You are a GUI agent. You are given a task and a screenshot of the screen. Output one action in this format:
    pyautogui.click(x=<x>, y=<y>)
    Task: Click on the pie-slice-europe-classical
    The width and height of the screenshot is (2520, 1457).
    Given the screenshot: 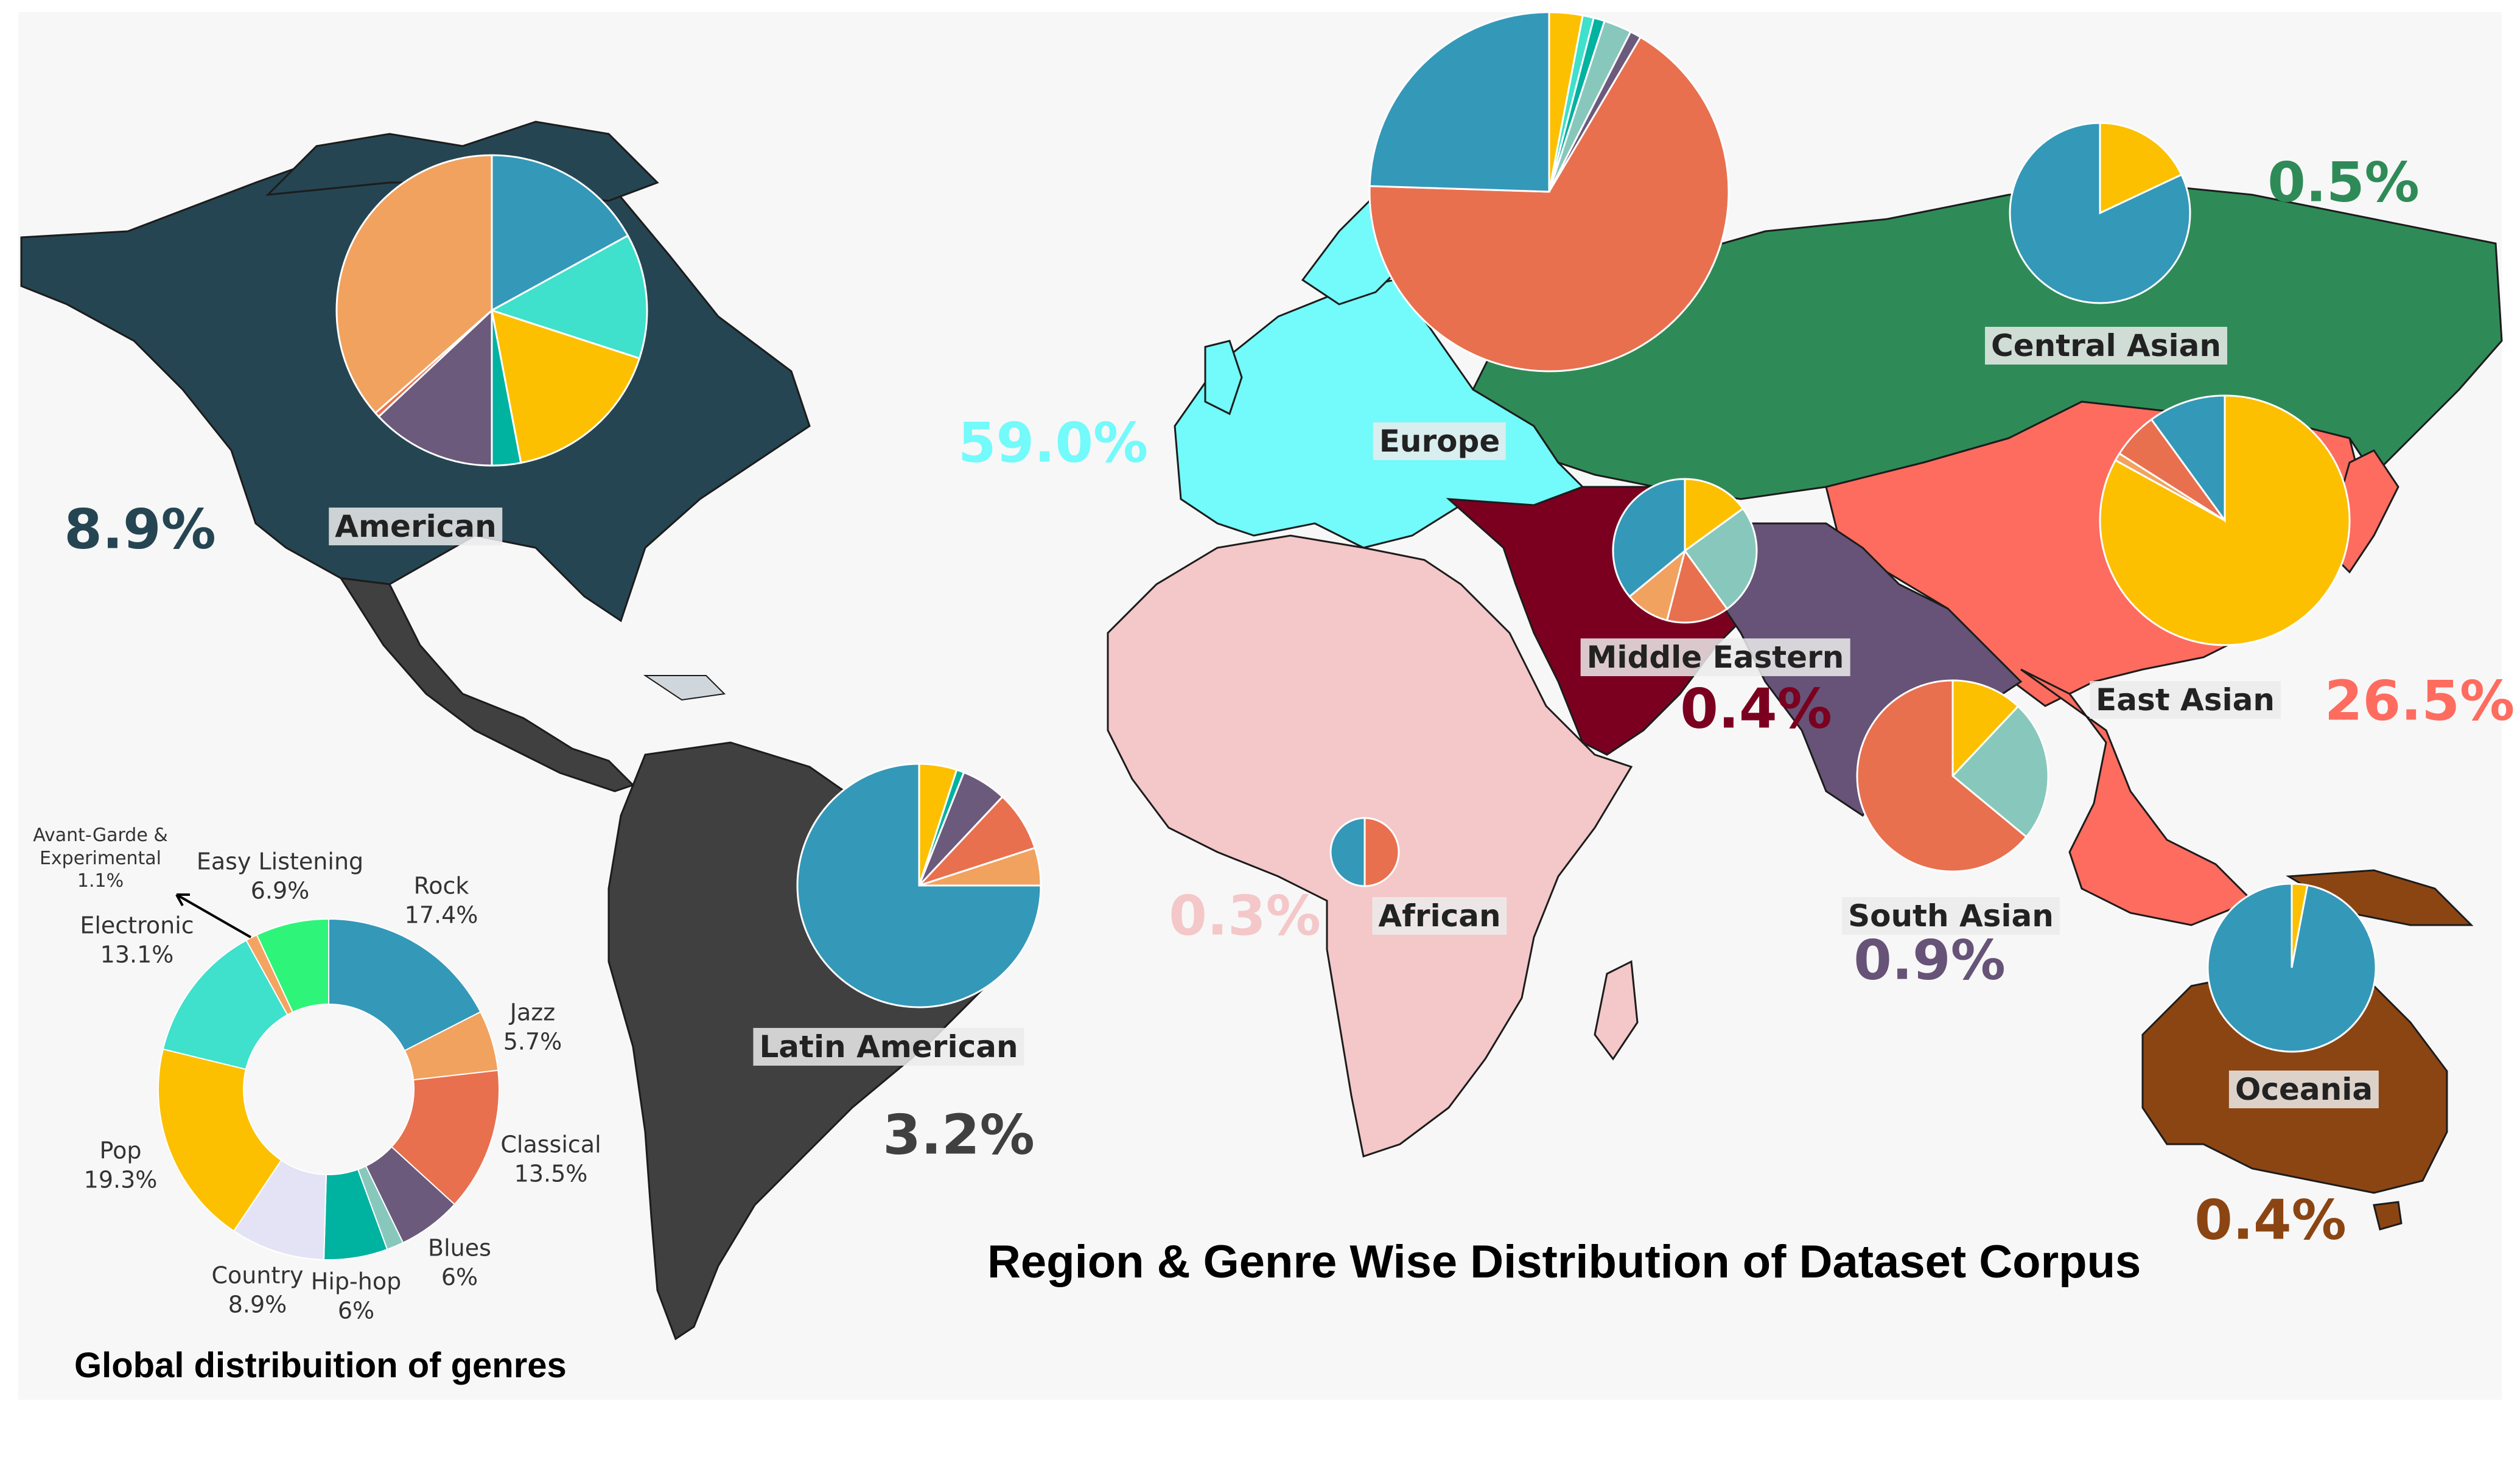 What is the action you would take?
    pyautogui.click(x=1549, y=204)
    